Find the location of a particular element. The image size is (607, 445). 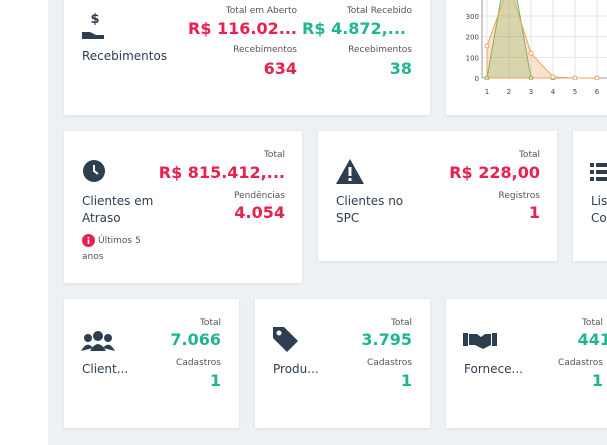

stat-subvalue: 4.054 is located at coordinates (259, 212).